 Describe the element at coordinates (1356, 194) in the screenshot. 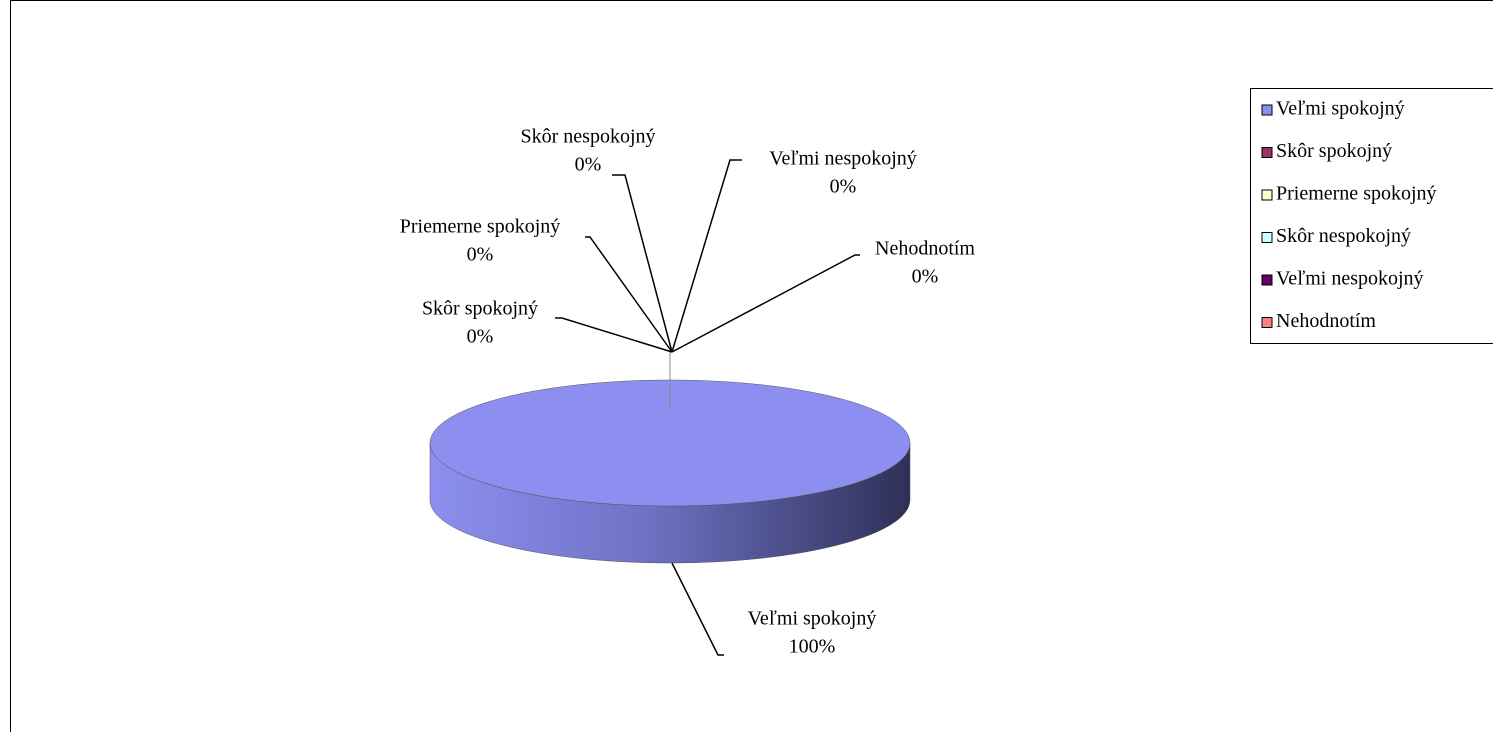

I see `legend-label: Priemerne spokojný` at that location.